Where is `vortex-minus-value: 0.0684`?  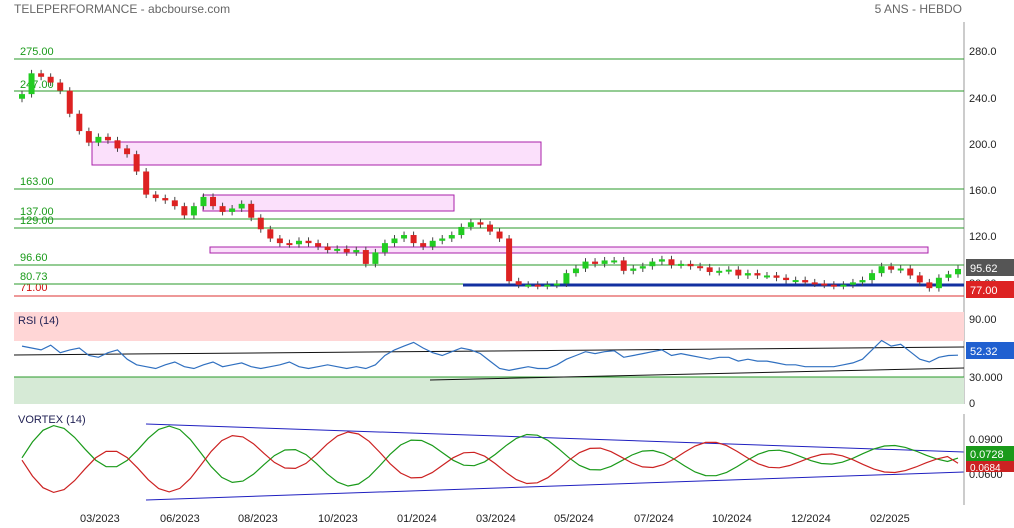 vortex-minus-value: 0.0684 is located at coordinates (985, 468).